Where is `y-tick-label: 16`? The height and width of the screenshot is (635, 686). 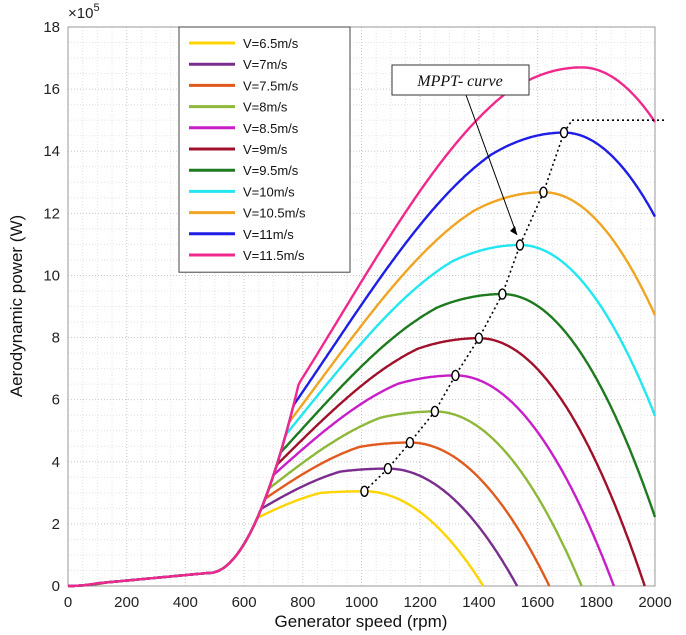 y-tick-label: 16 is located at coordinates (51, 89).